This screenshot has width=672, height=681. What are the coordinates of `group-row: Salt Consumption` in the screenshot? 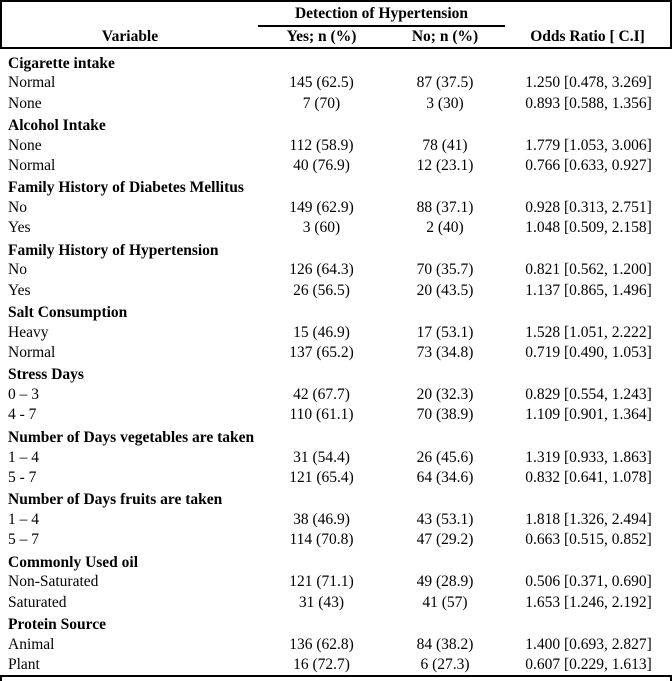 It's located at (336, 312).